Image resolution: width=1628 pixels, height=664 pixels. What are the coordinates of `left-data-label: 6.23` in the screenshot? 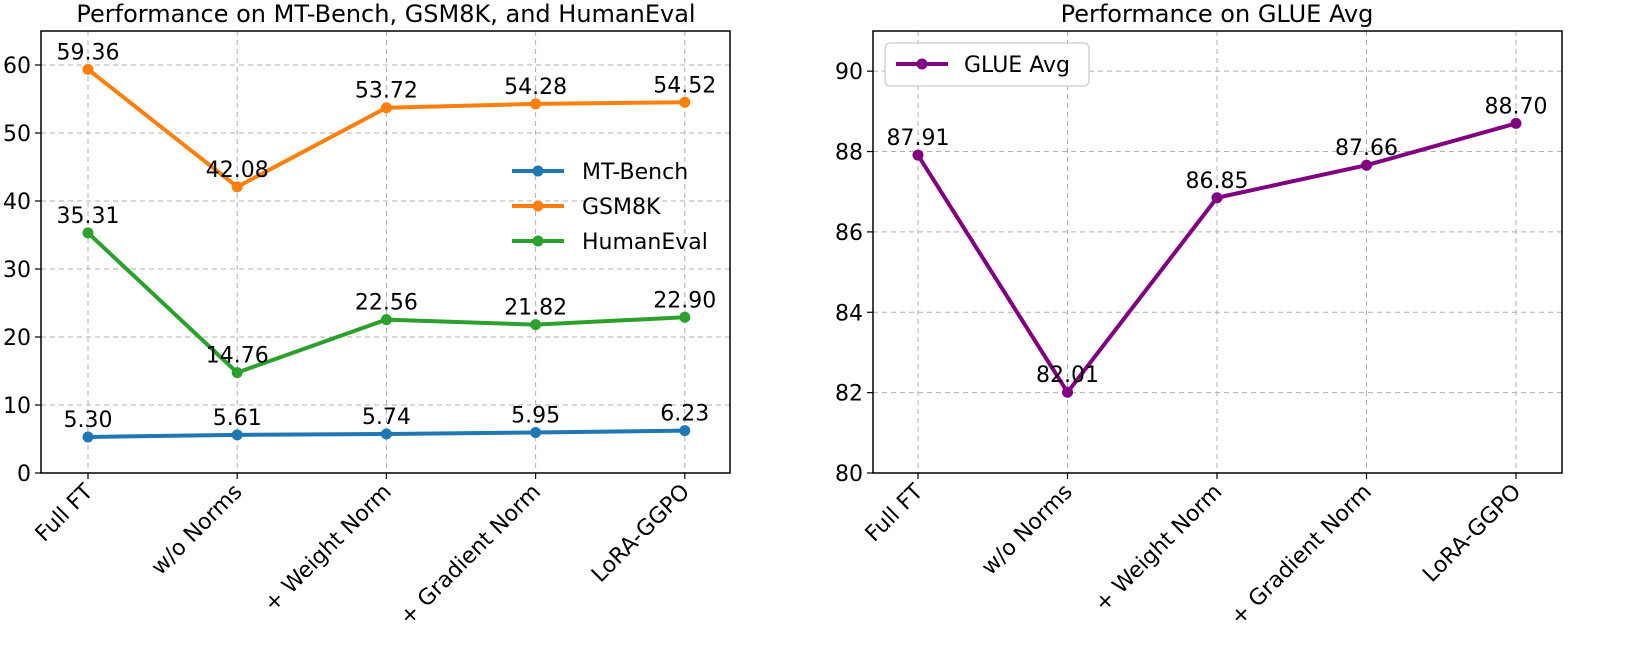 It's located at (684, 414).